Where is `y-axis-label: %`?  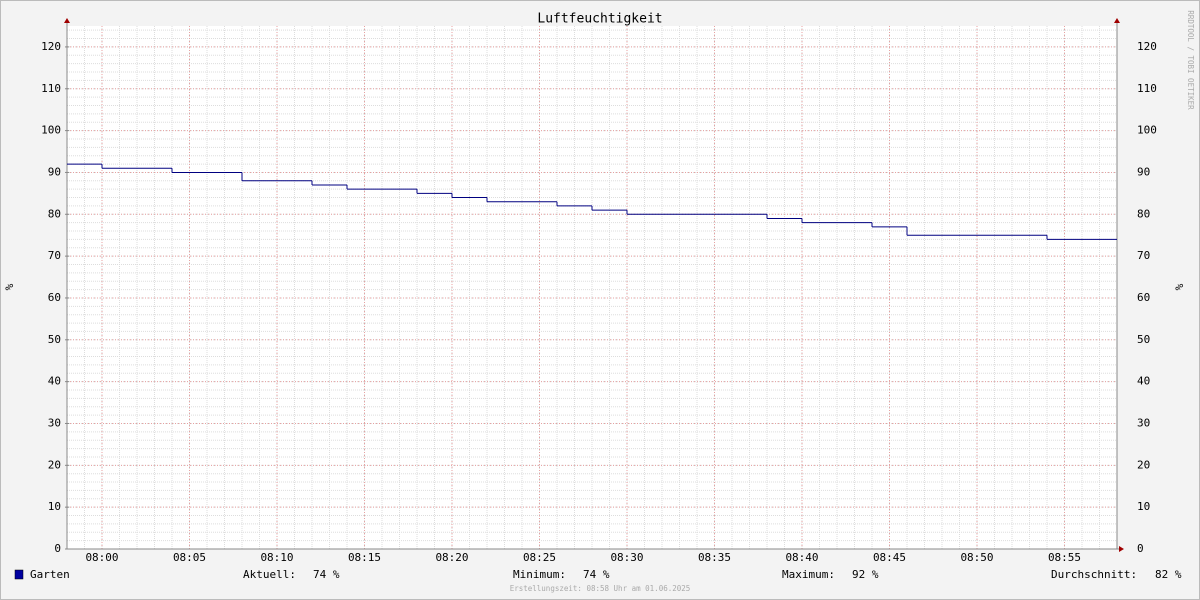 y-axis-label: % is located at coordinates (9, 286).